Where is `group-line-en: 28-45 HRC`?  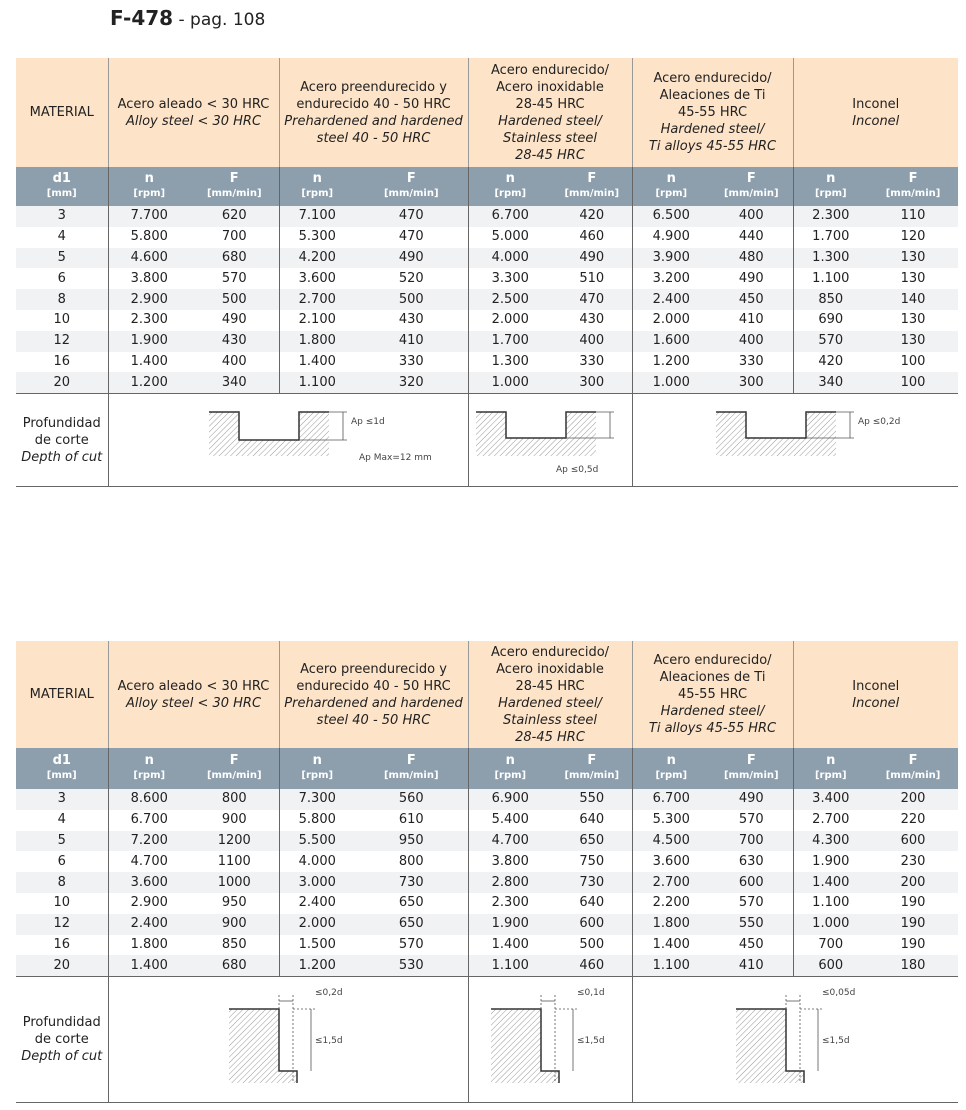
group-line-en: 28-45 HRC is located at coordinates (550, 737).